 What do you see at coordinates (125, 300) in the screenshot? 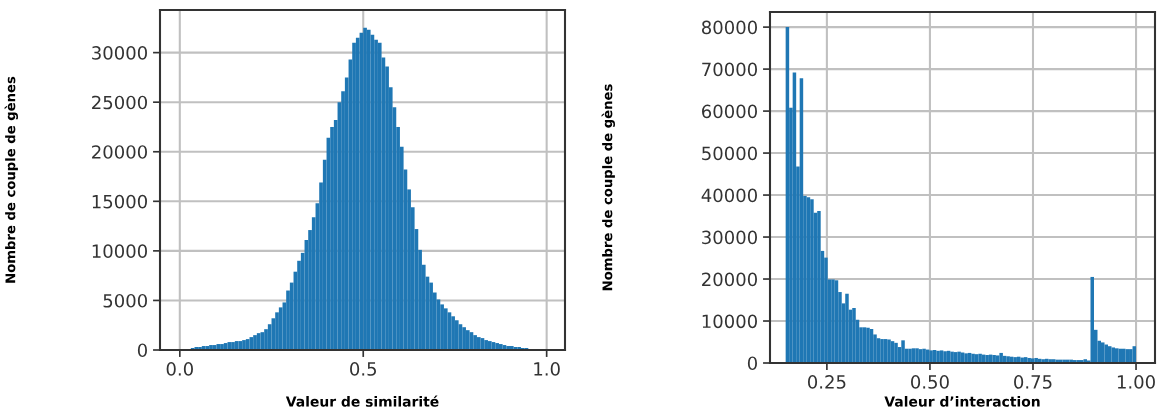
I see `y-tick-label: 5000` at bounding box center [125, 300].